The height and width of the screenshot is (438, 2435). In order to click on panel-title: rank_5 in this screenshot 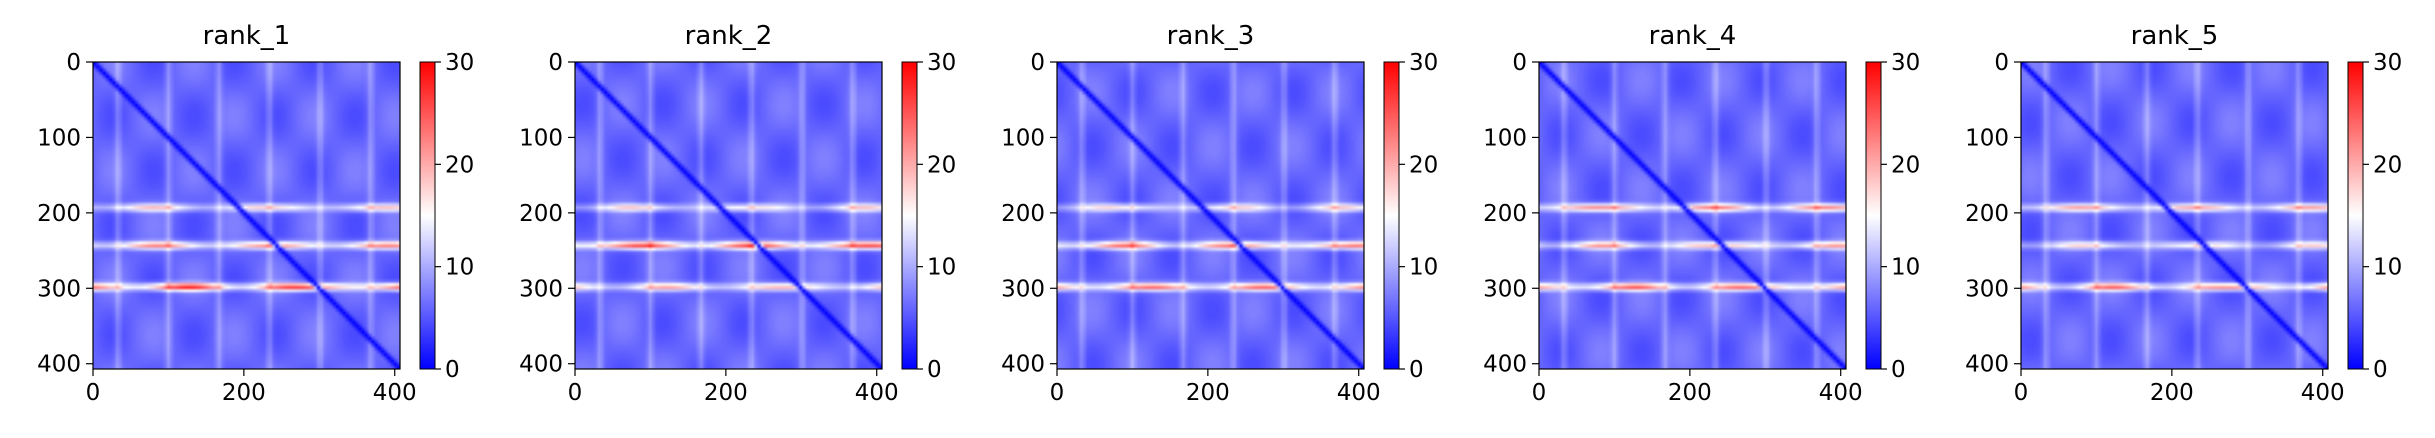, I will do `click(2175, 36)`.